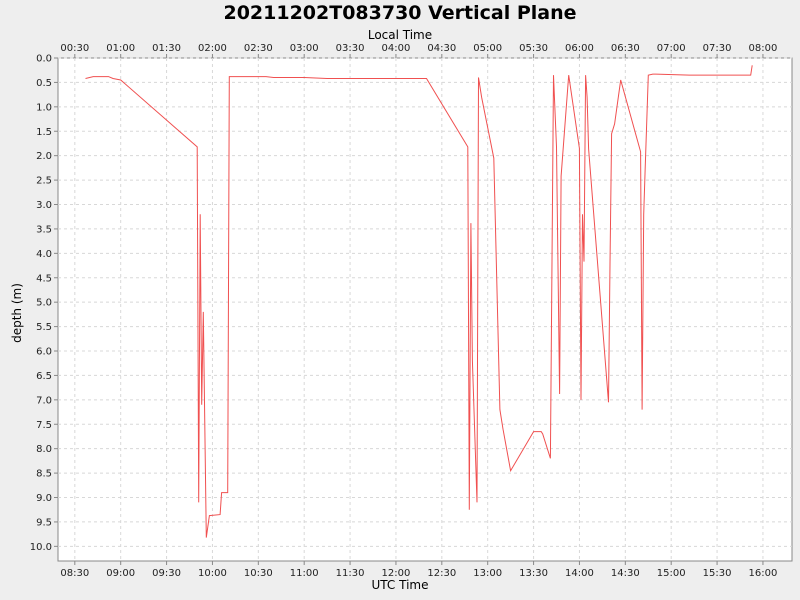 The width and height of the screenshot is (800, 600). Describe the element at coordinates (44, 132) in the screenshot. I see `y-tick-label: 1.5` at that location.